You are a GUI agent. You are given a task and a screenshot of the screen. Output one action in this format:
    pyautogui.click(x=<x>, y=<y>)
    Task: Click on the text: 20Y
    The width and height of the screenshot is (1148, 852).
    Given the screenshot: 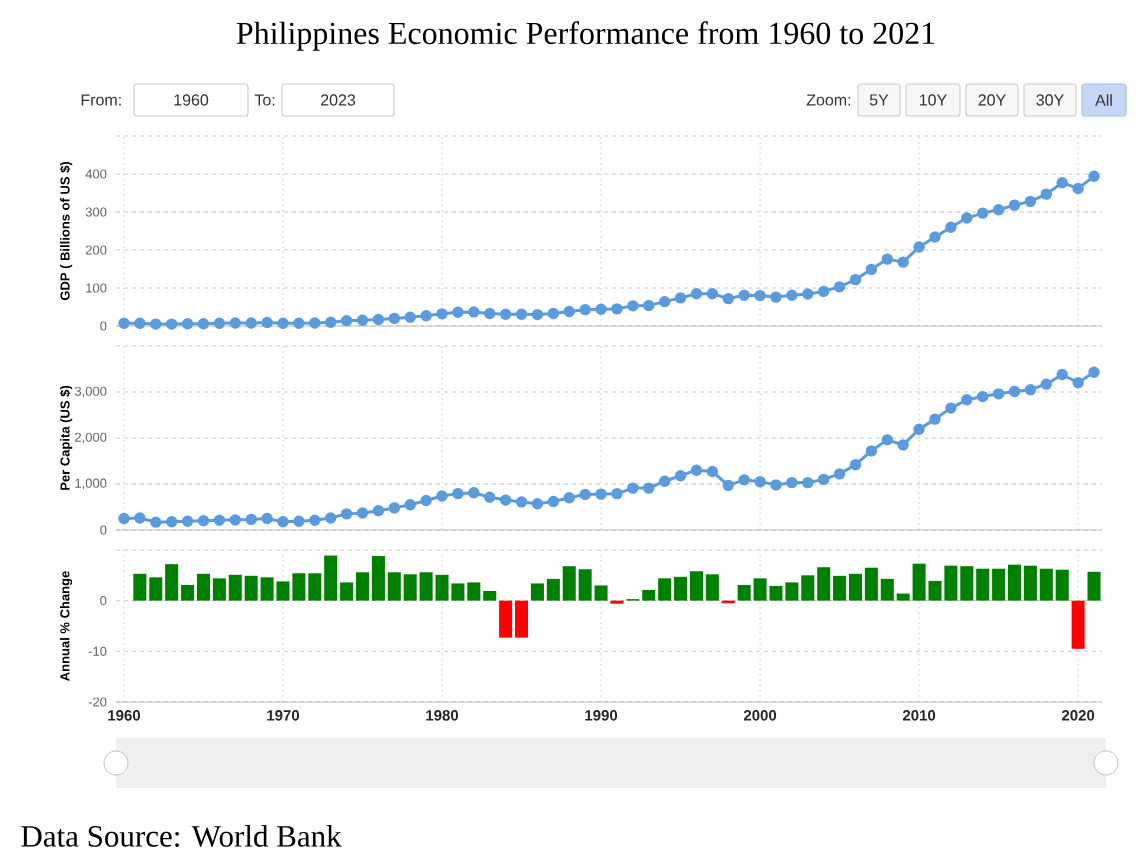 What is the action you would take?
    pyautogui.click(x=992, y=100)
    